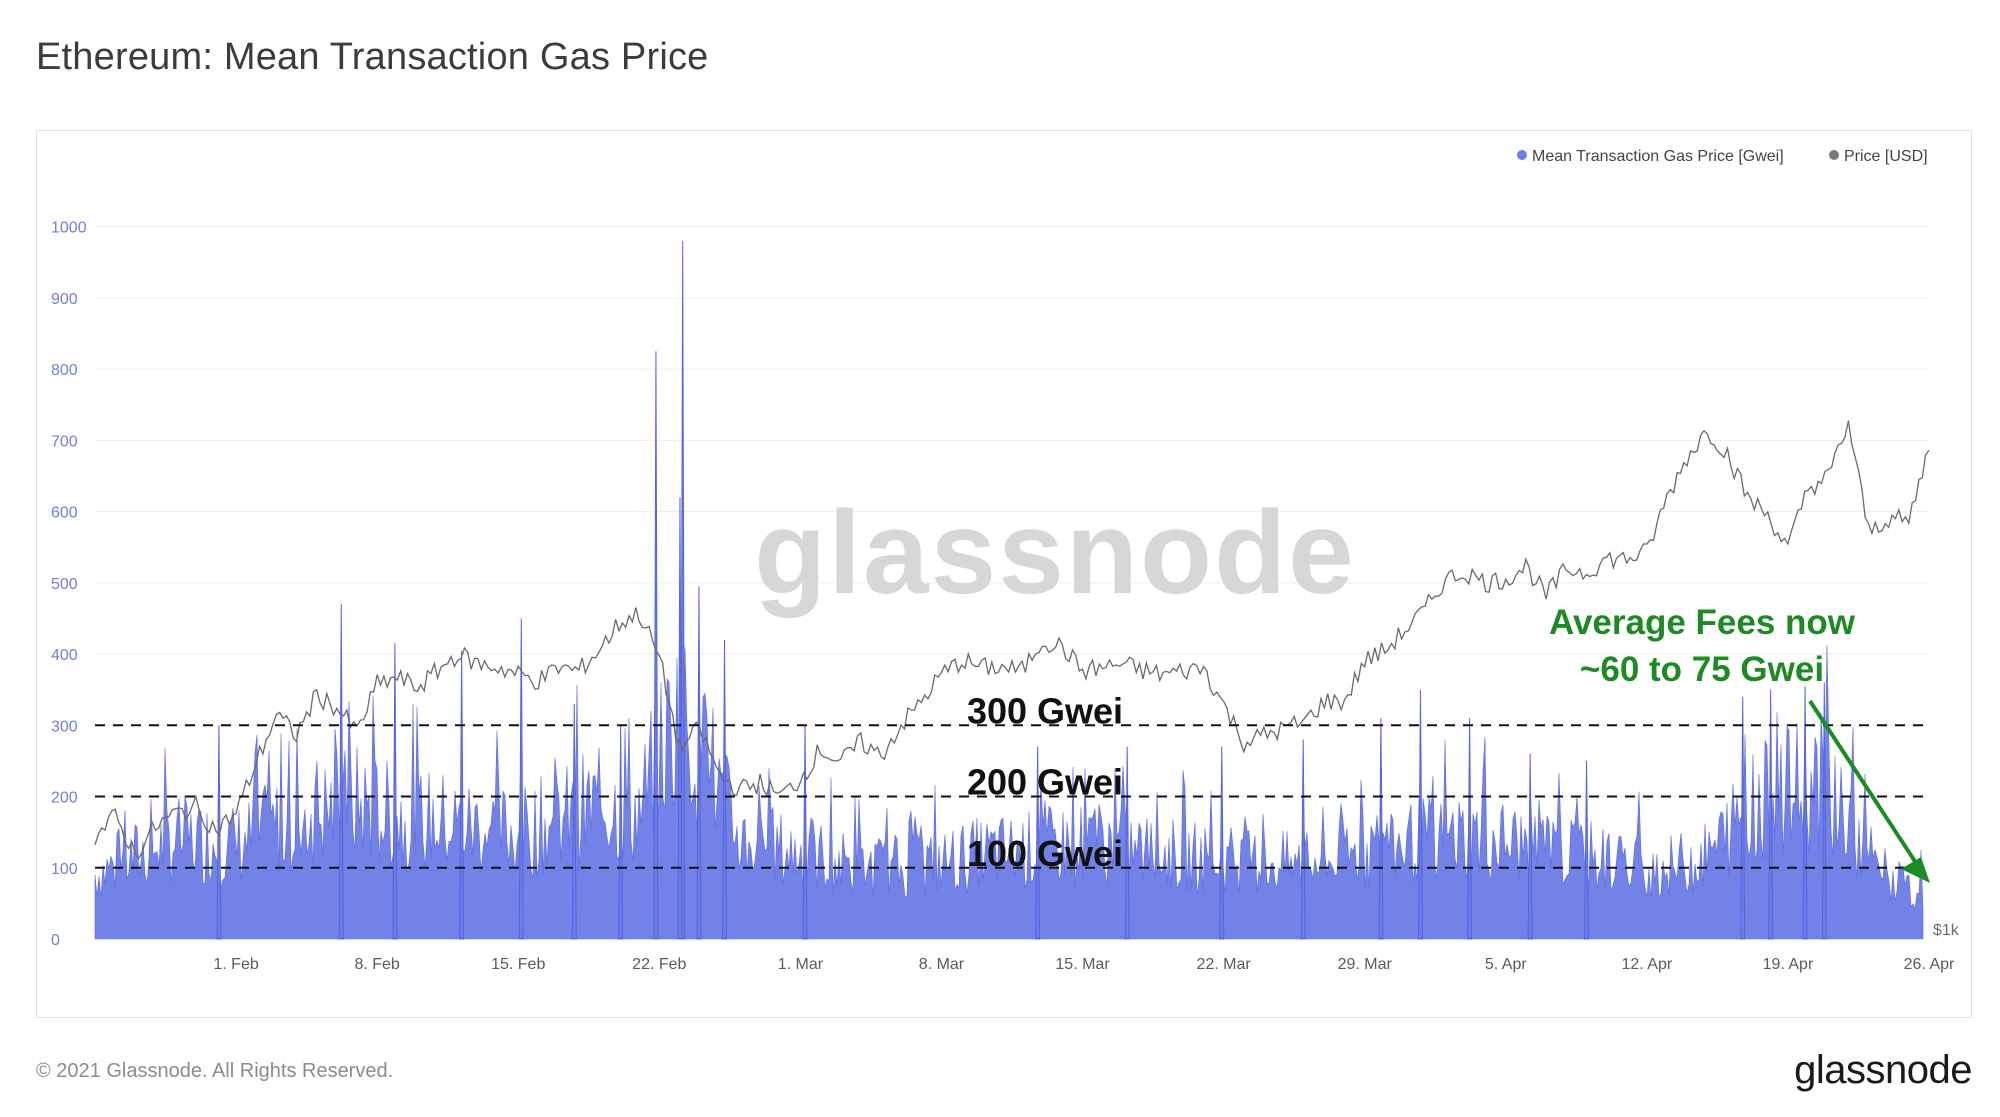 The width and height of the screenshot is (2000, 1117). I want to click on x-tick-label: 12. Apr, so click(1646, 964).